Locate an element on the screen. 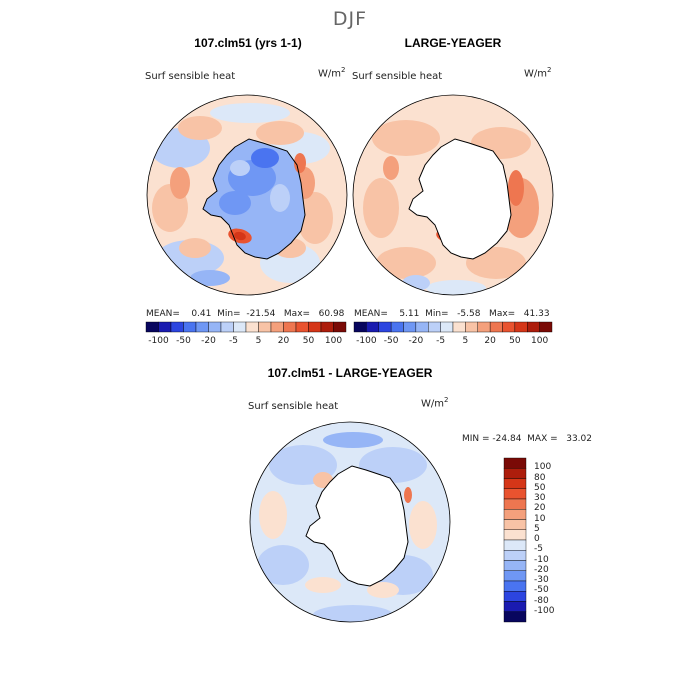 The width and height of the screenshot is (700, 700). panel-2-map is located at coordinates (453, 195).